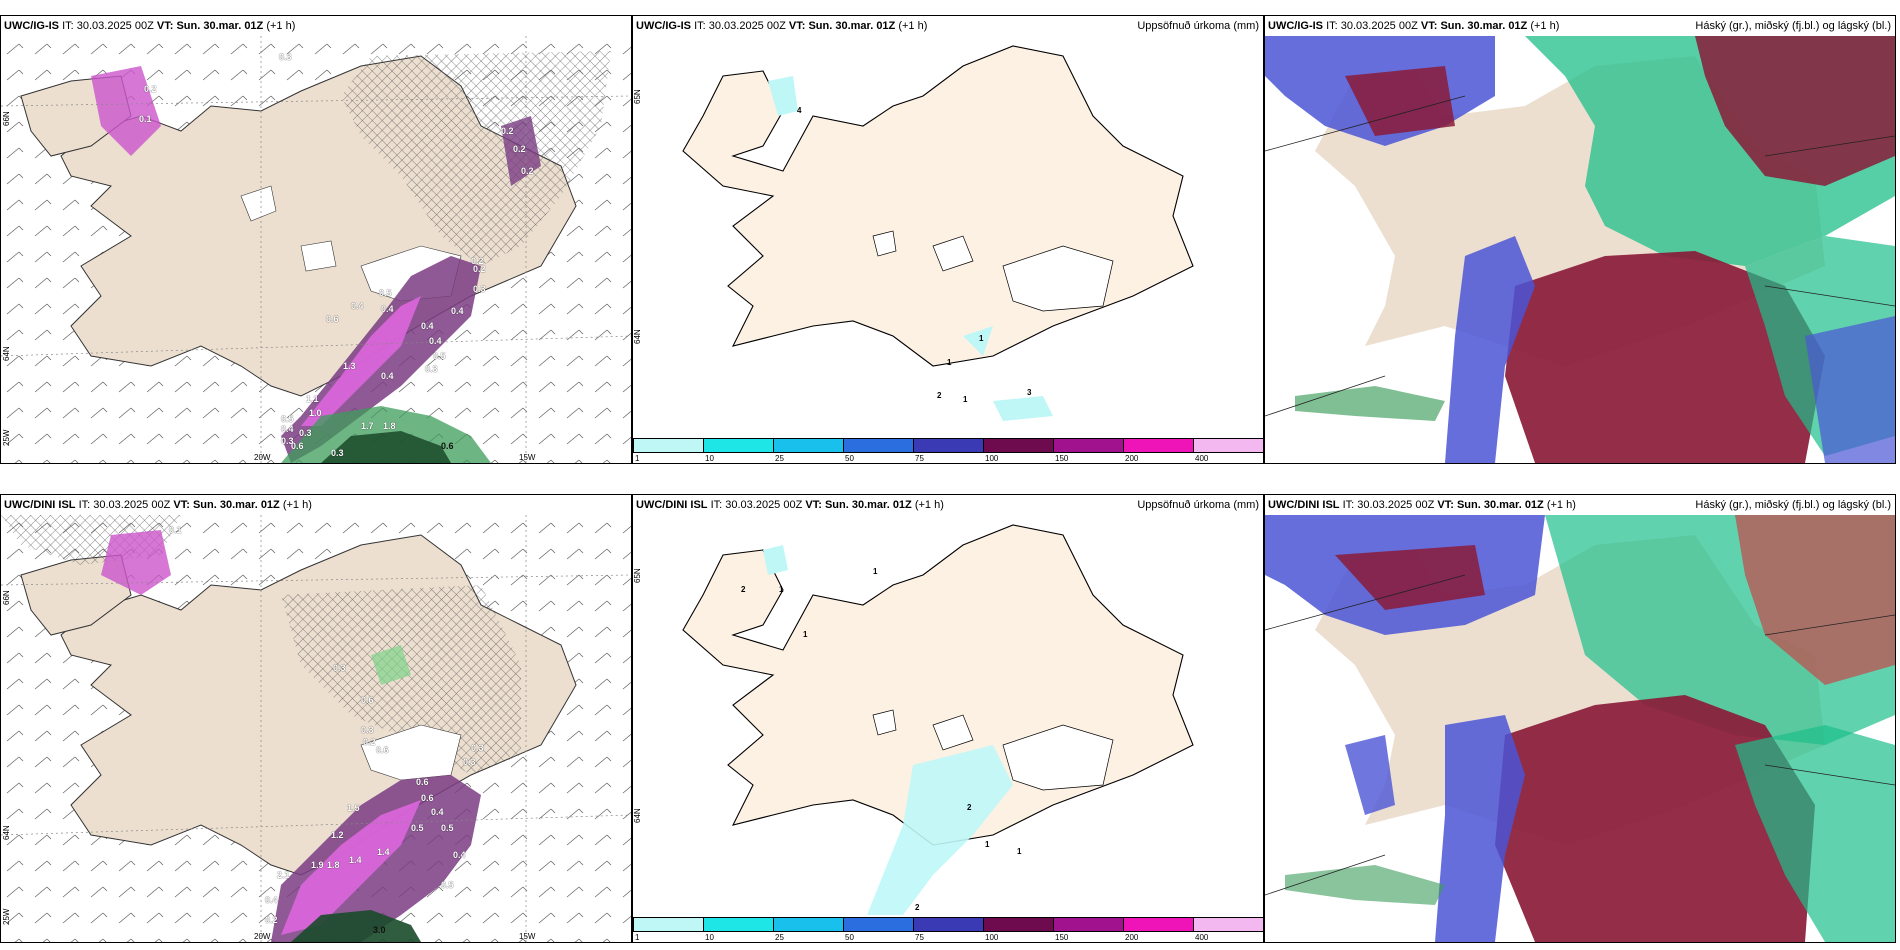  What do you see at coordinates (992, 937) in the screenshot?
I see `colorbar-label: 100` at bounding box center [992, 937].